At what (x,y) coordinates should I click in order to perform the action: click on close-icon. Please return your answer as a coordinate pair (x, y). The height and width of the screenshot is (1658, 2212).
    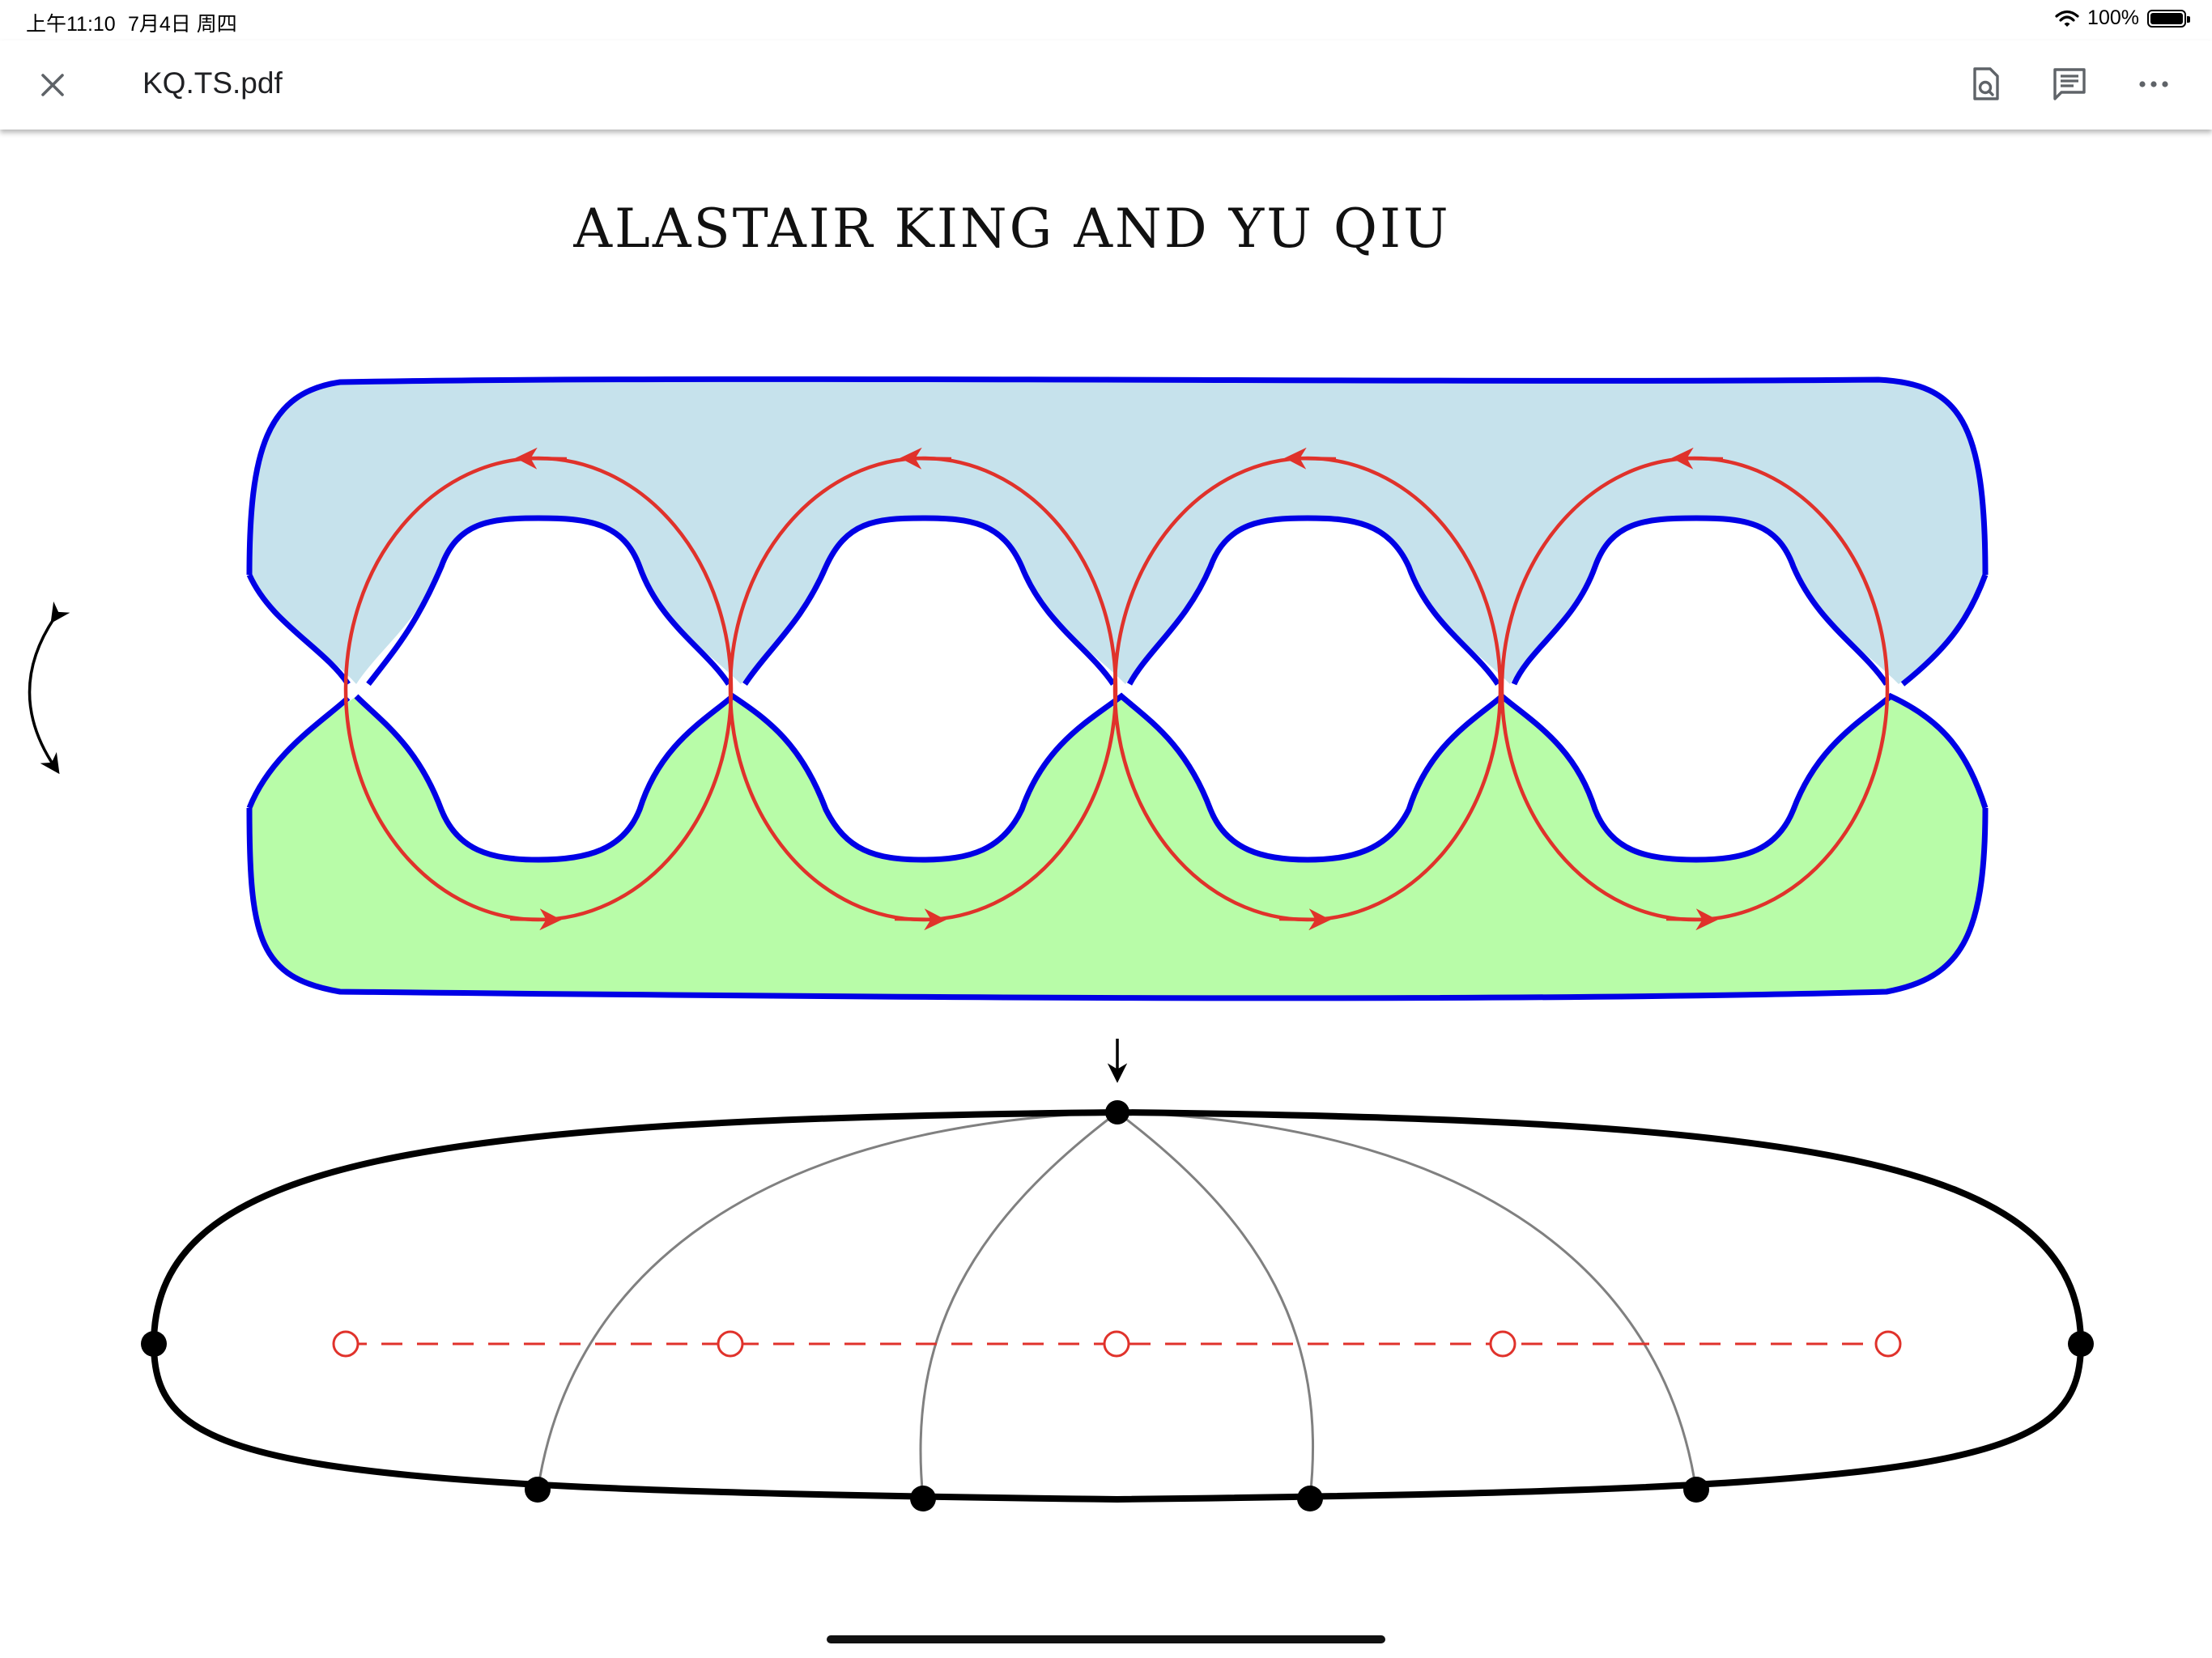
    Looking at the image, I should click on (53, 85).